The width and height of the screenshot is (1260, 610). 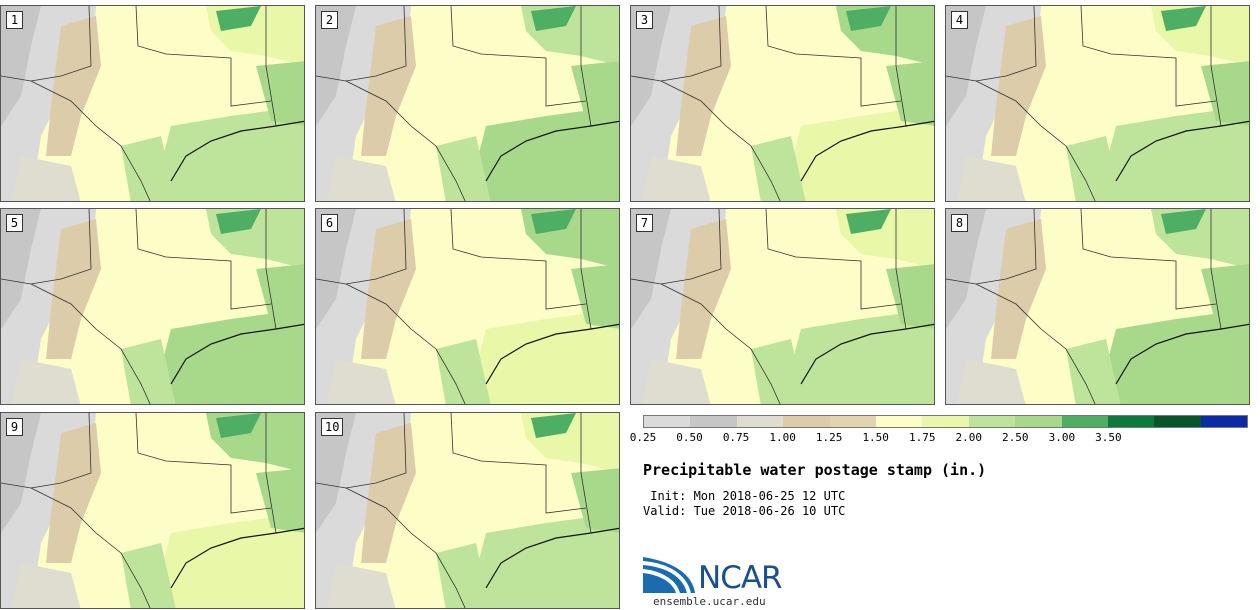 What do you see at coordinates (644, 20) in the screenshot?
I see `panel-number-label: 3` at bounding box center [644, 20].